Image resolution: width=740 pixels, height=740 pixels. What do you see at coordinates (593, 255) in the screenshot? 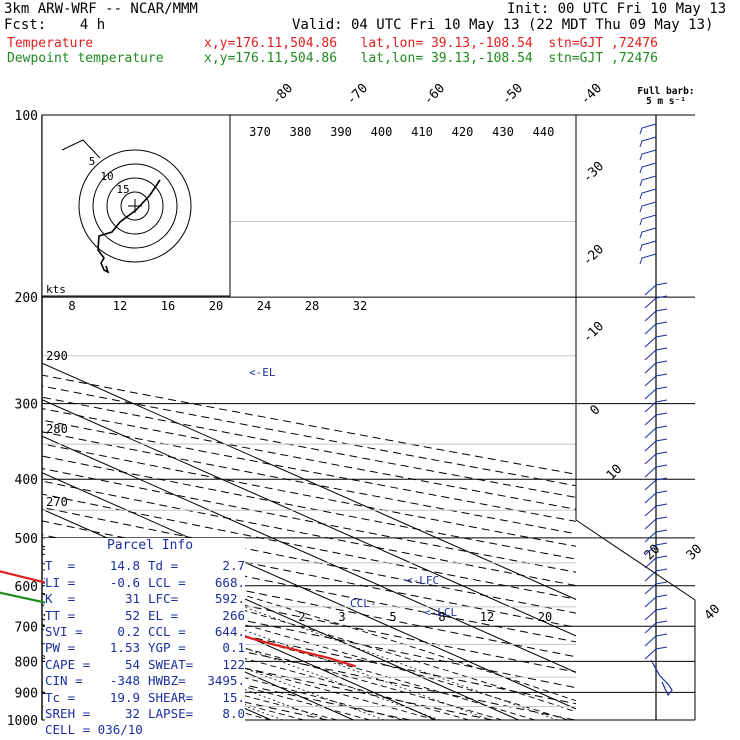
I see `isotherm-label: -20` at bounding box center [593, 255].